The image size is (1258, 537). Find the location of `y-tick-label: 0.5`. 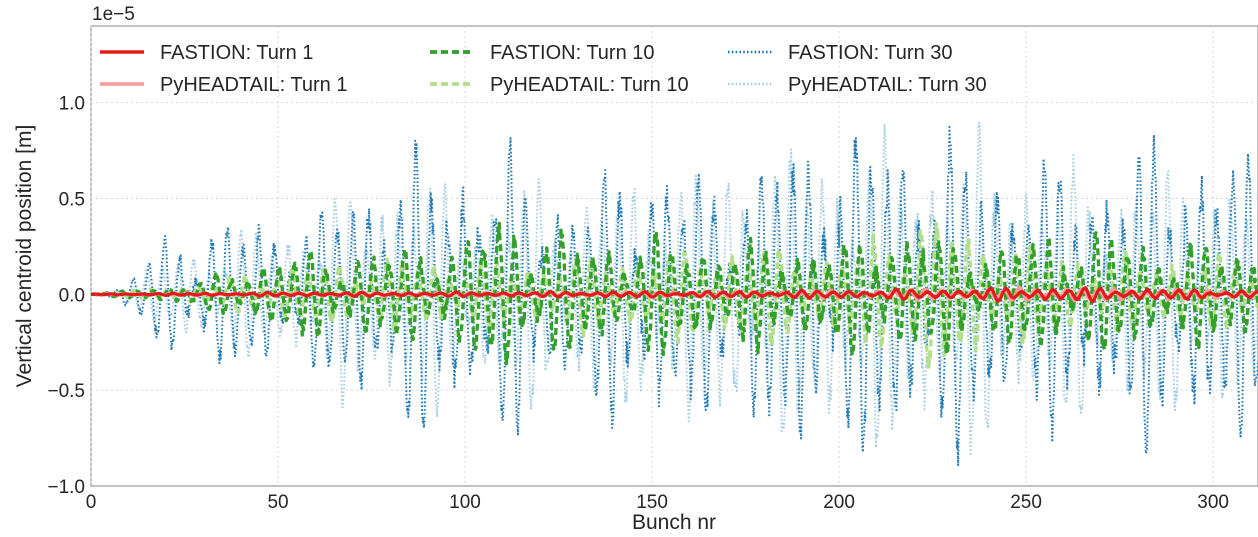

y-tick-label: 0.5 is located at coordinates (72, 200).